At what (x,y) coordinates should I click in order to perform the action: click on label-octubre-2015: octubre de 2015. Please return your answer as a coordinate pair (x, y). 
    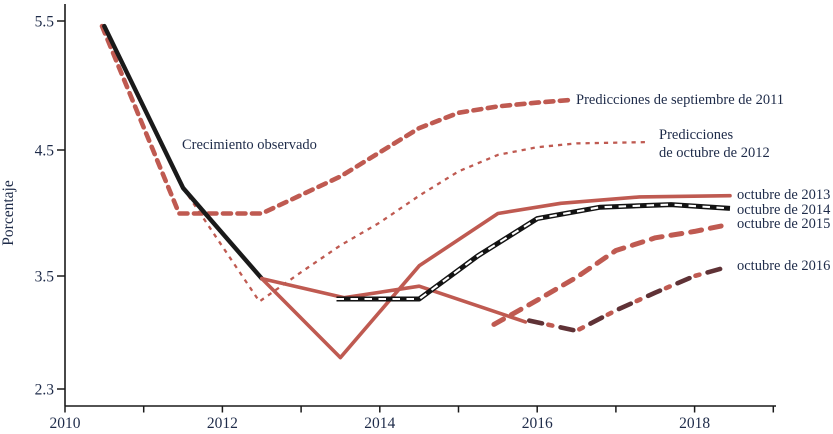
    Looking at the image, I should click on (784, 224).